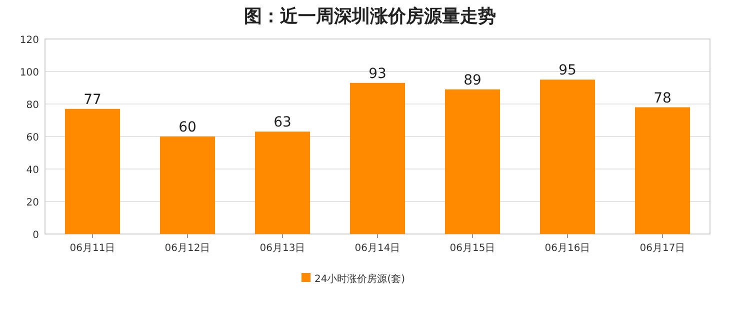 The height and width of the screenshot is (312, 740). I want to click on y-tick-label: 120, so click(29, 40).